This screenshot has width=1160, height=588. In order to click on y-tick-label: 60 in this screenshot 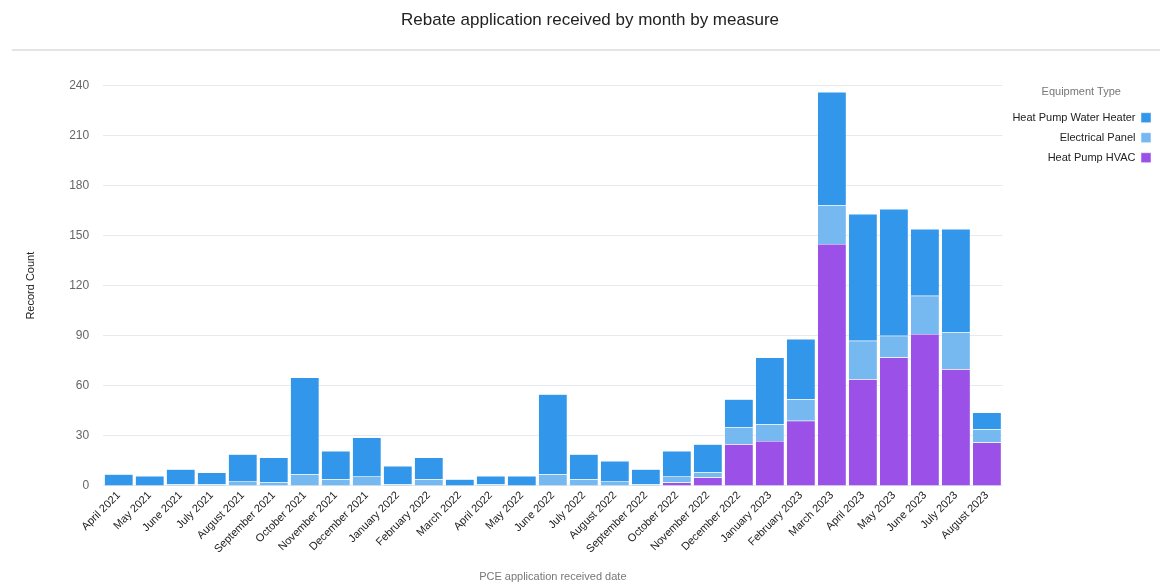, I will do `click(82, 385)`.